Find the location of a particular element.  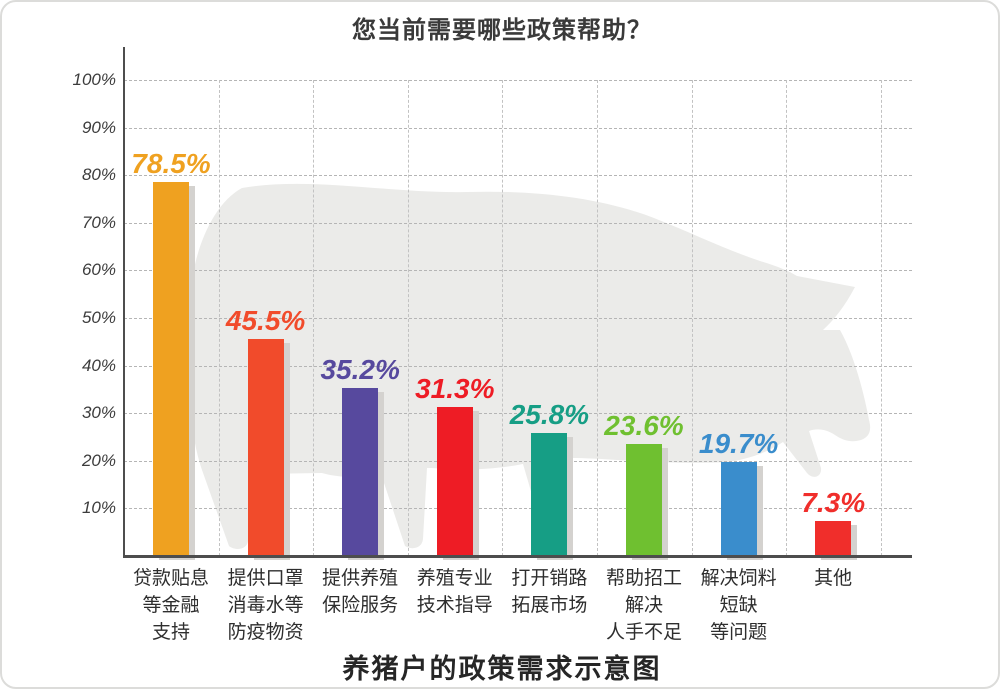

category-label-line: 等金融 is located at coordinates (171, 605).